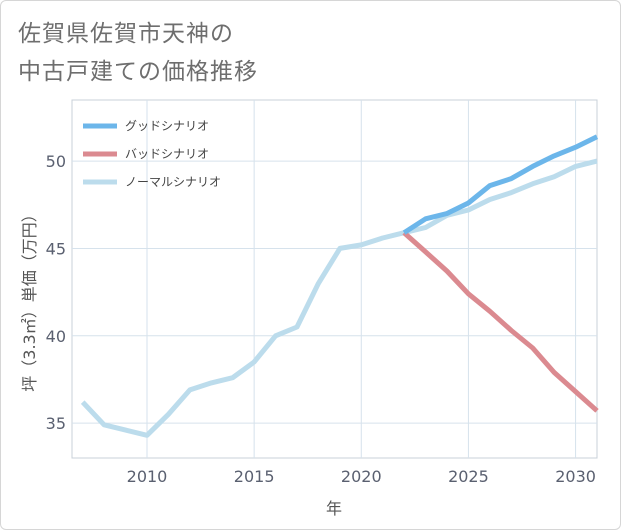 Image resolution: width=621 pixels, height=530 pixels. What do you see at coordinates (138, 53) in the screenshot?
I see `chart-title: 佐賀県佐賀市天神の 中古戸建ての価格推移` at bounding box center [138, 53].